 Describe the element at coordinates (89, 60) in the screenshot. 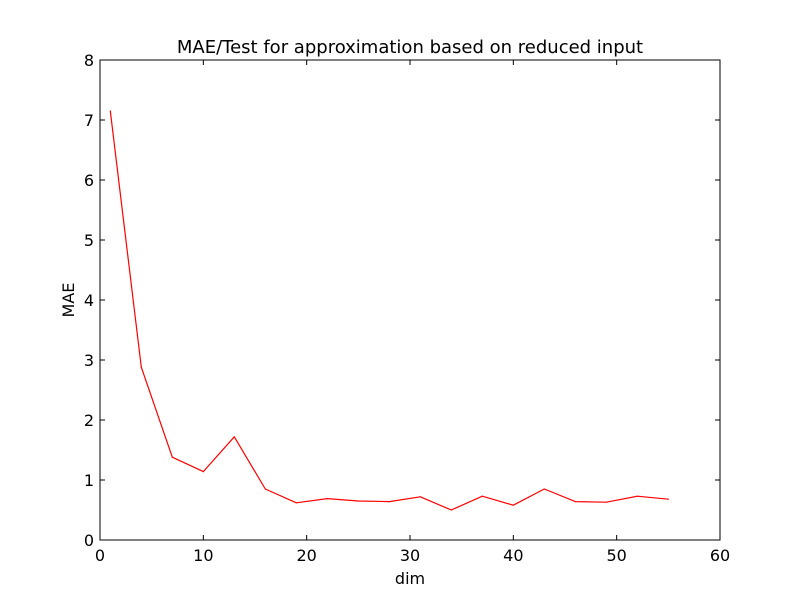

I see `y-tick-label: 8` at that location.